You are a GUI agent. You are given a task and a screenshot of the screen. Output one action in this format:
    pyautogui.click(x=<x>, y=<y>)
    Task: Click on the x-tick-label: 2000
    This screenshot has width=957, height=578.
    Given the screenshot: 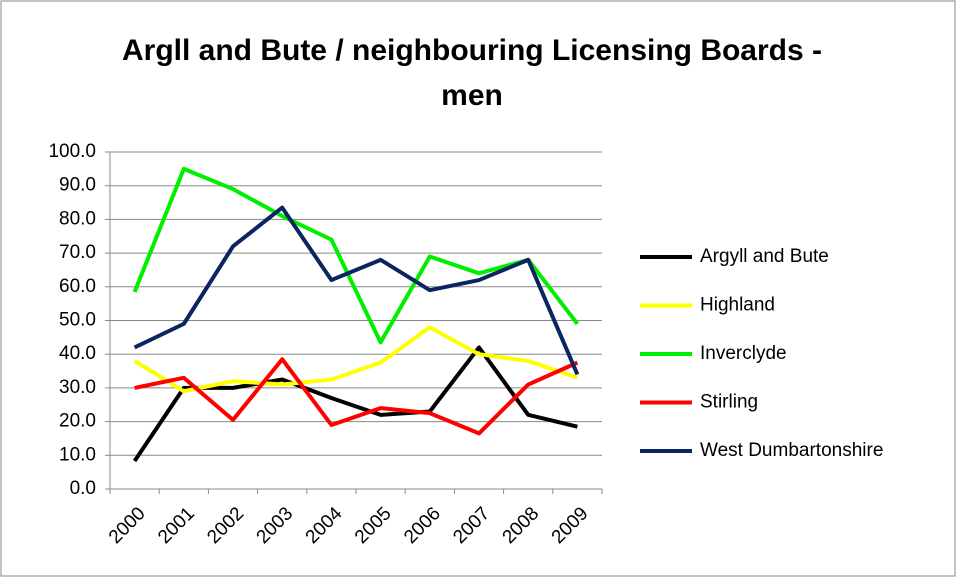 What is the action you would take?
    pyautogui.click(x=127, y=525)
    